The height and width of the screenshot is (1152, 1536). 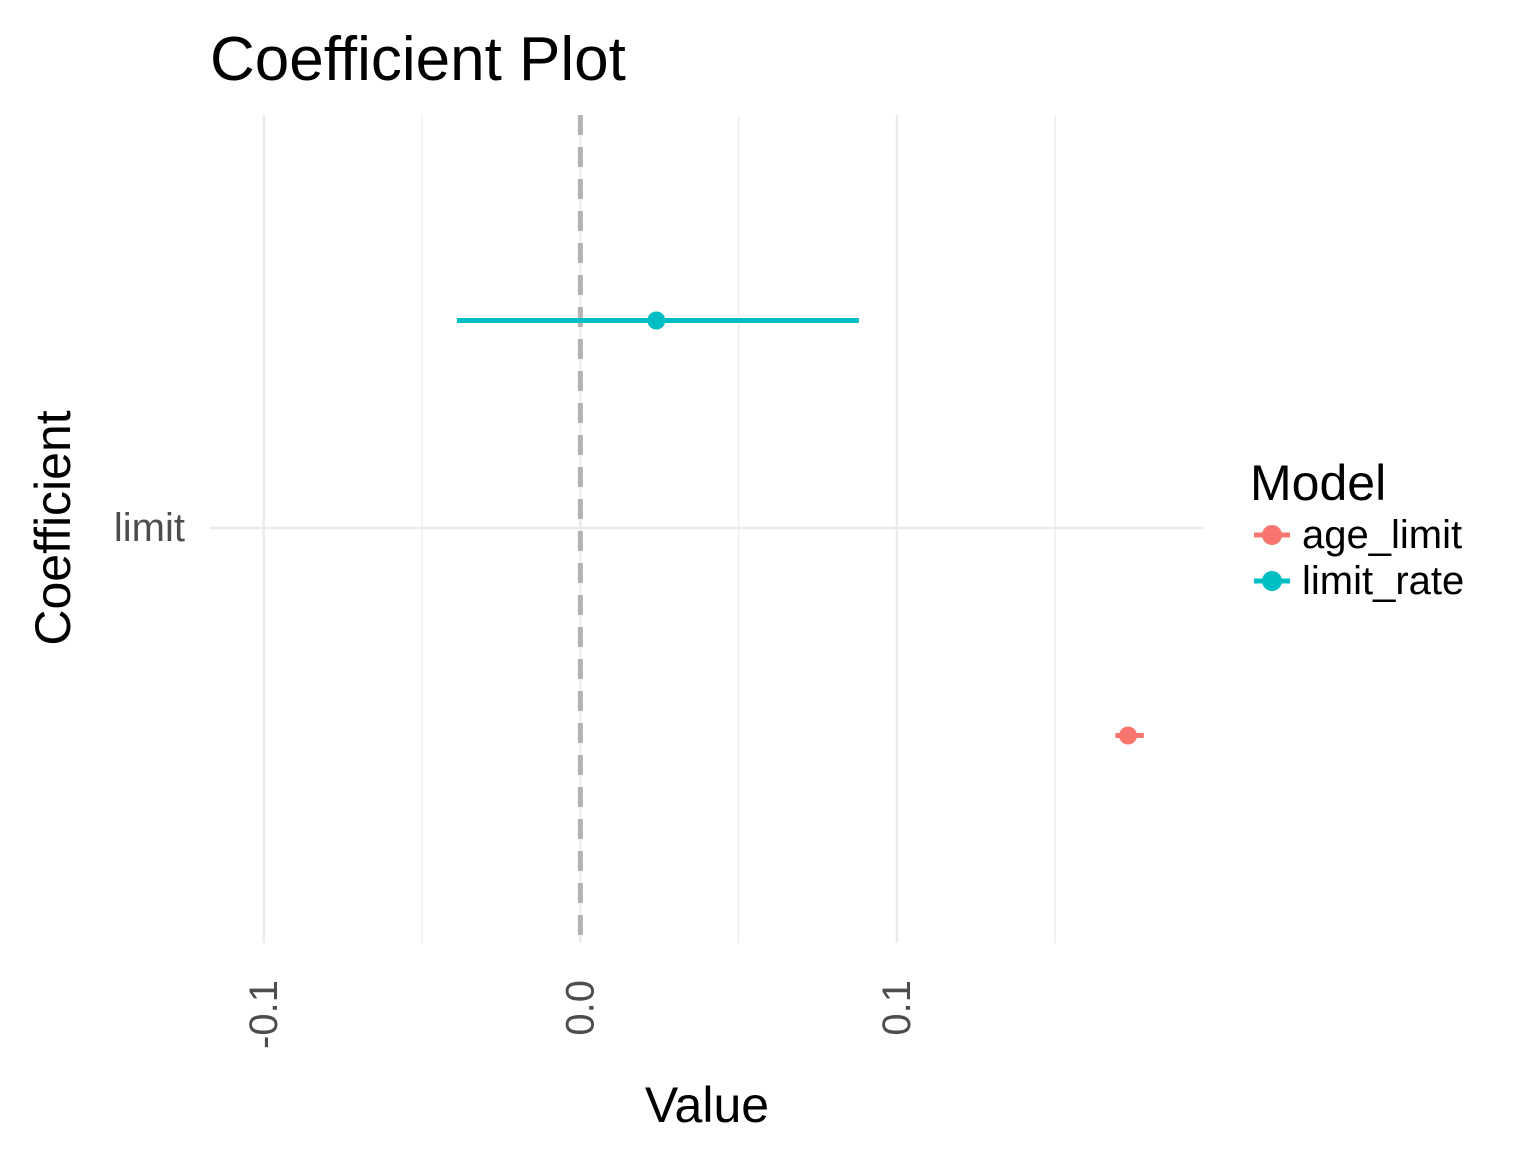 What do you see at coordinates (1318, 483) in the screenshot?
I see `legend-title: Model` at bounding box center [1318, 483].